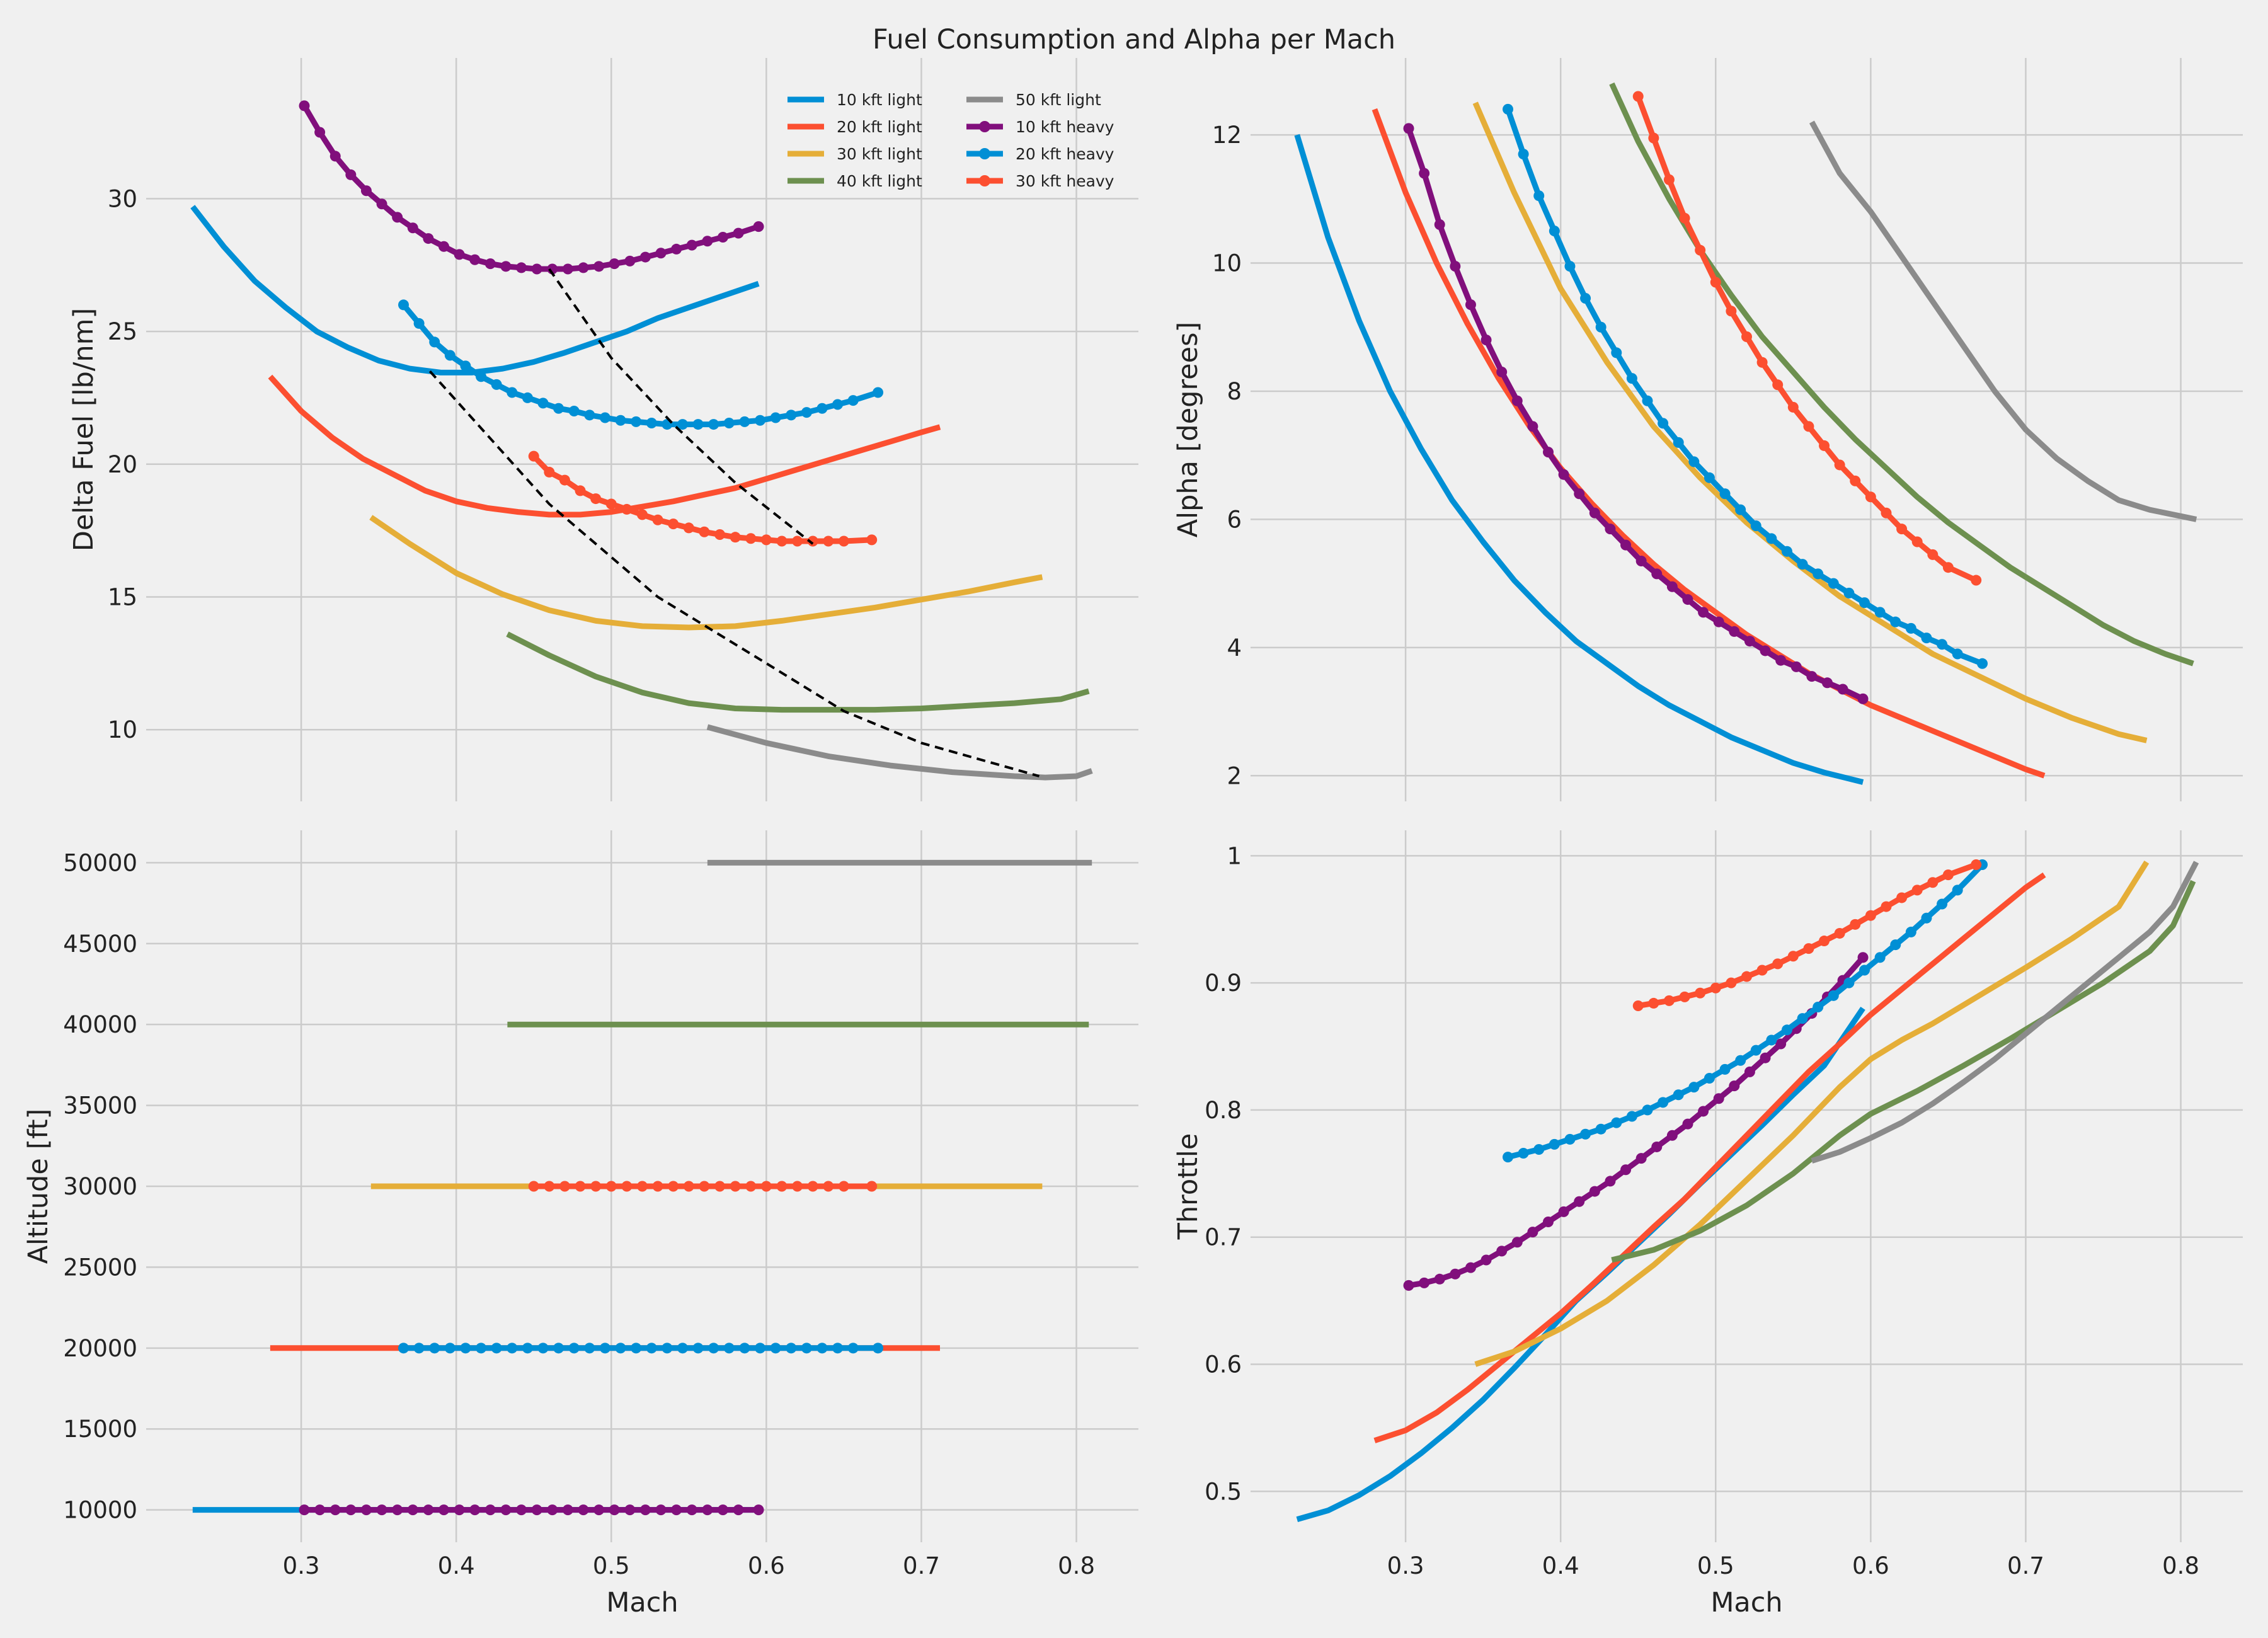 The image size is (2268, 1638). What do you see at coordinates (984, 180) in the screenshot?
I see `legend-marker` at bounding box center [984, 180].